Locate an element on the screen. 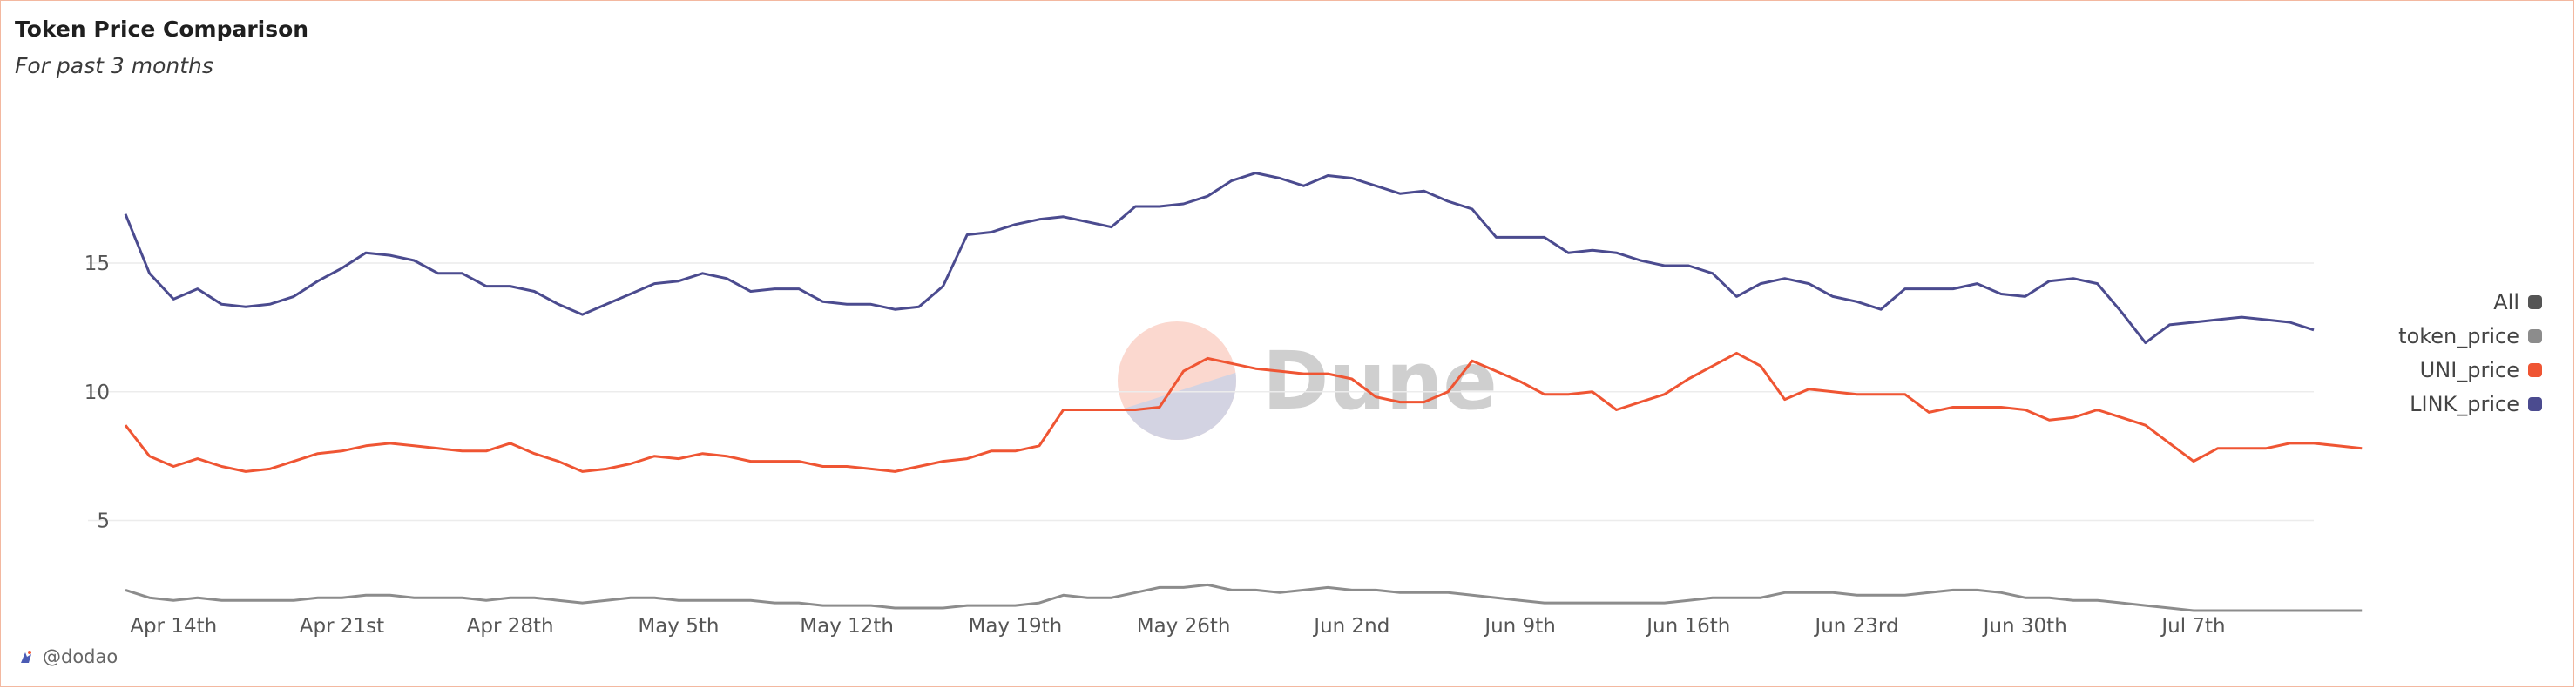 Image resolution: width=2576 pixels, height=689 pixels. y-tick-label: 5 is located at coordinates (103, 521).